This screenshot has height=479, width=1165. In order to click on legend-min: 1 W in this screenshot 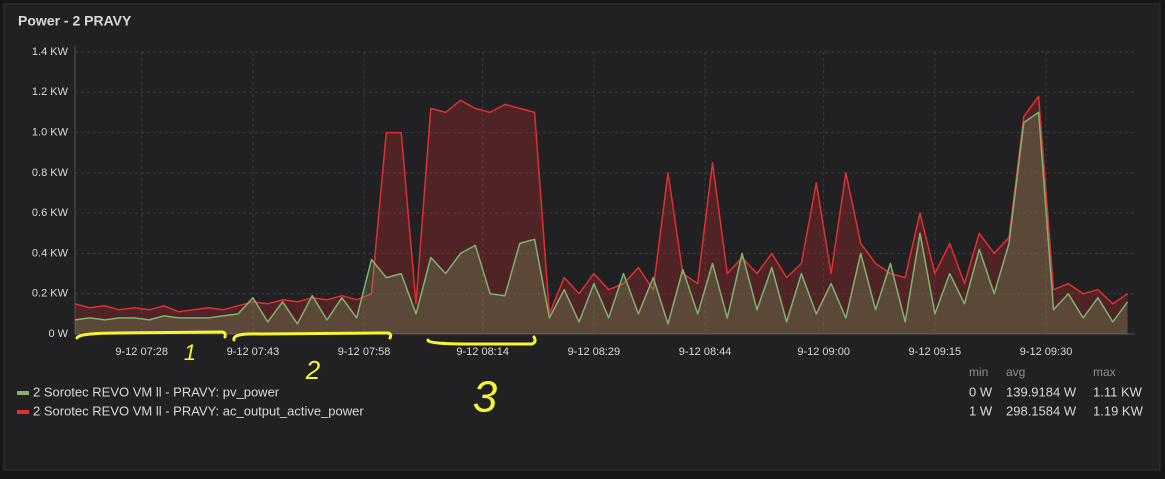, I will do `click(981, 410)`.